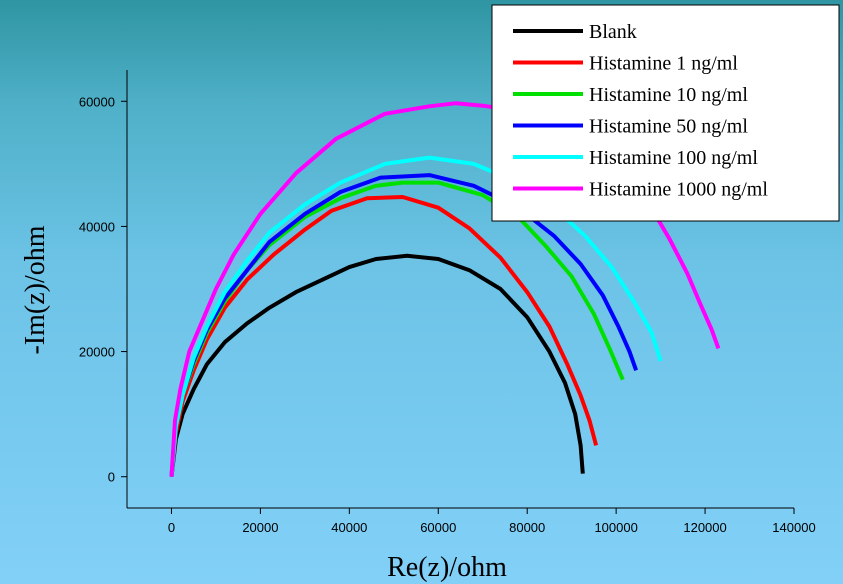 The height and width of the screenshot is (584, 843). What do you see at coordinates (673, 158) in the screenshot?
I see `legend-label-4: Histamine 100 ng/ml` at bounding box center [673, 158].